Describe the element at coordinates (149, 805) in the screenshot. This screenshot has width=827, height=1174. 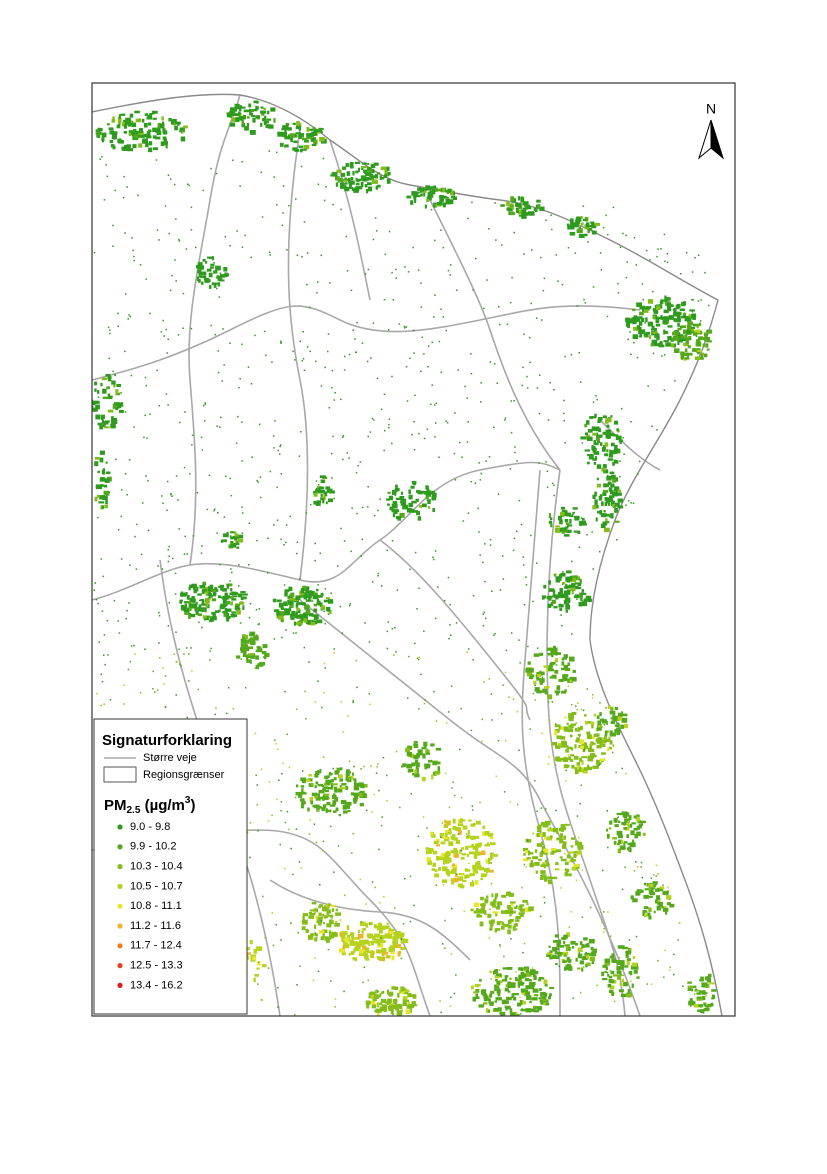
I see `pm-title: PM2.5 (µg/m3)` at that location.